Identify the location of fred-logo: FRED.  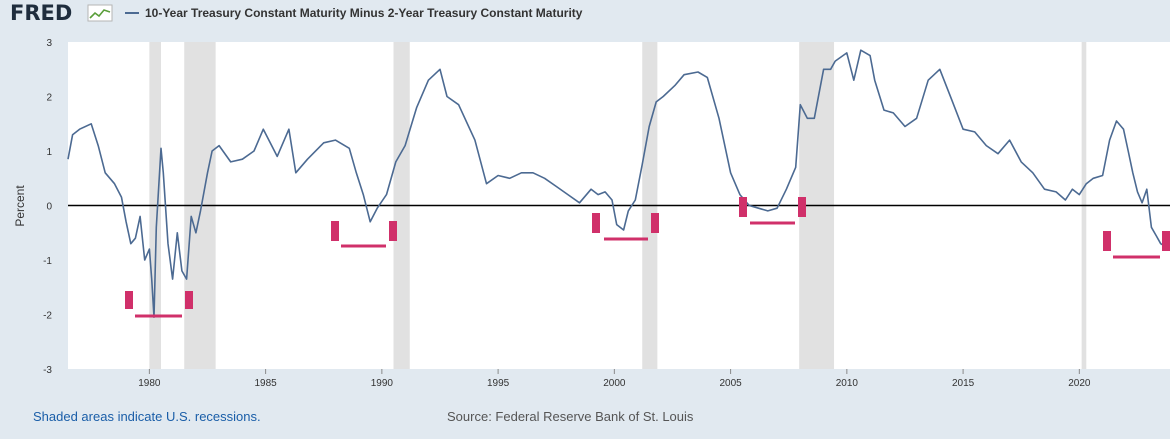
(41, 13).